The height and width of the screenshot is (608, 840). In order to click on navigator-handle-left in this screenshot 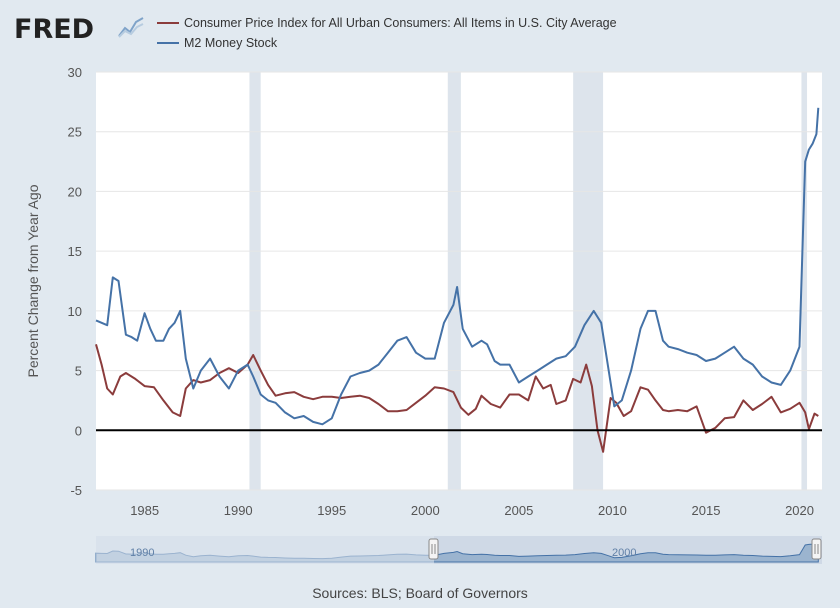, I will do `click(433, 549)`.